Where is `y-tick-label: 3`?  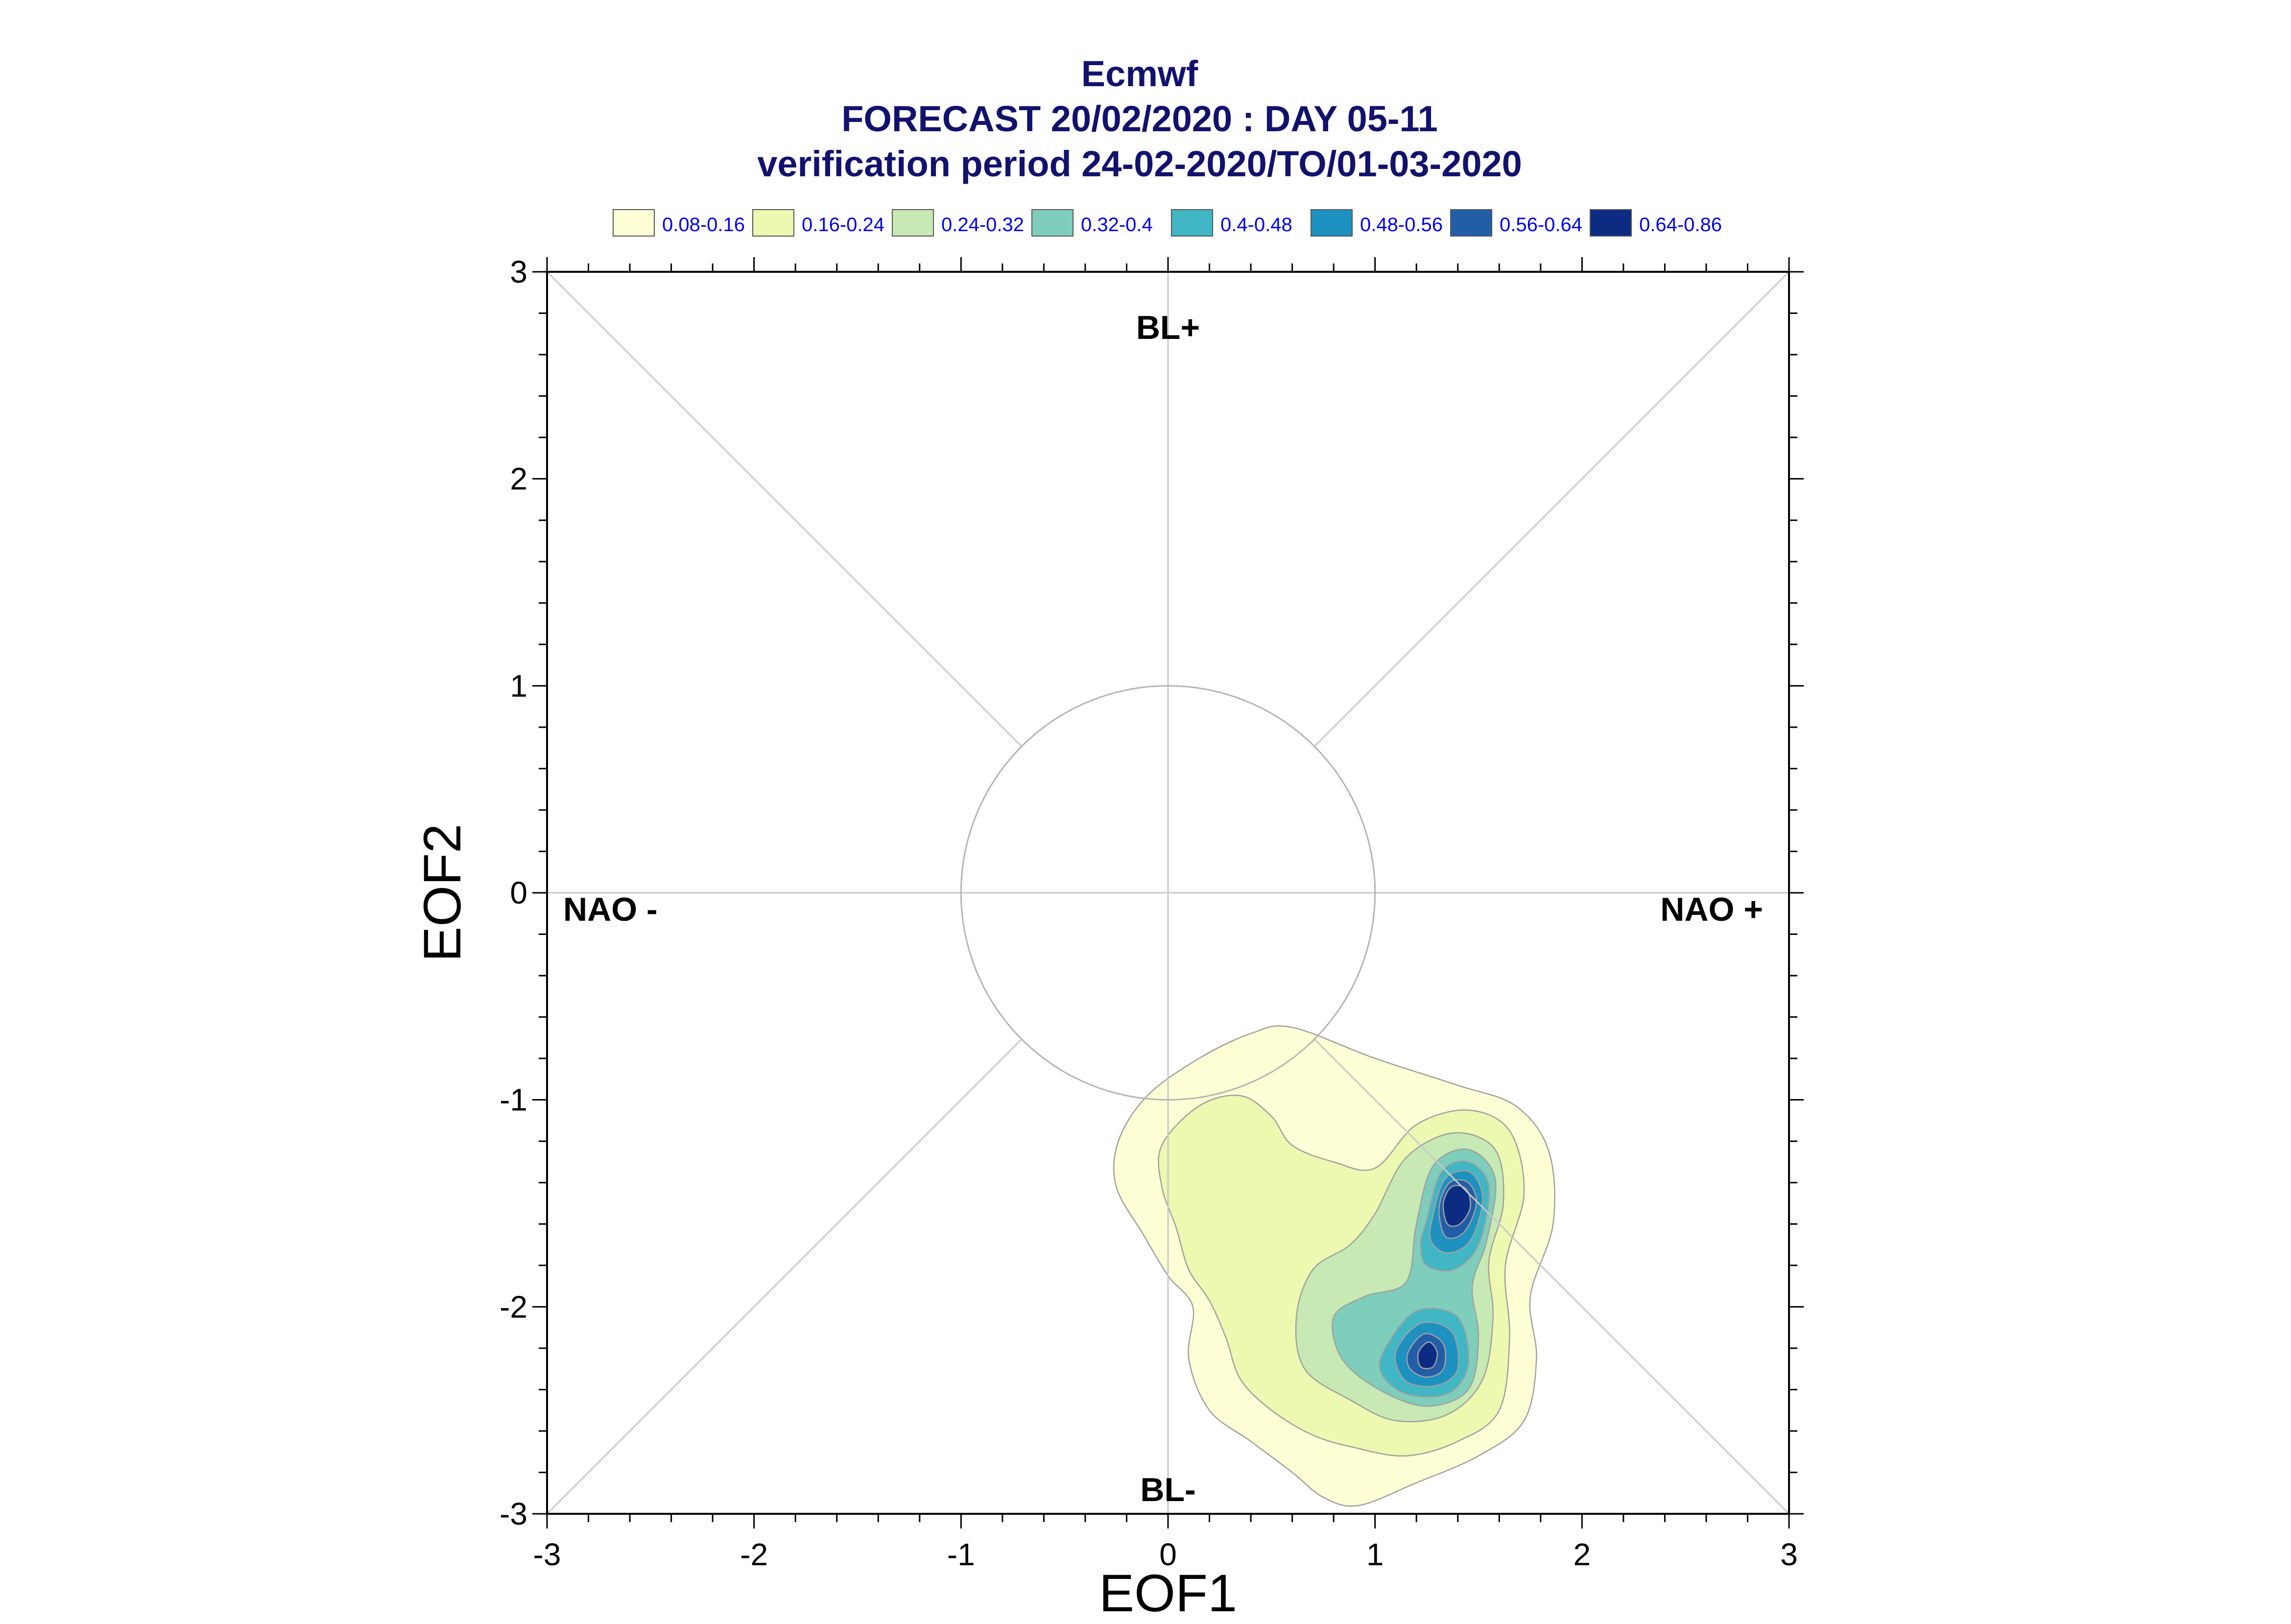 y-tick-label: 3 is located at coordinates (518, 271).